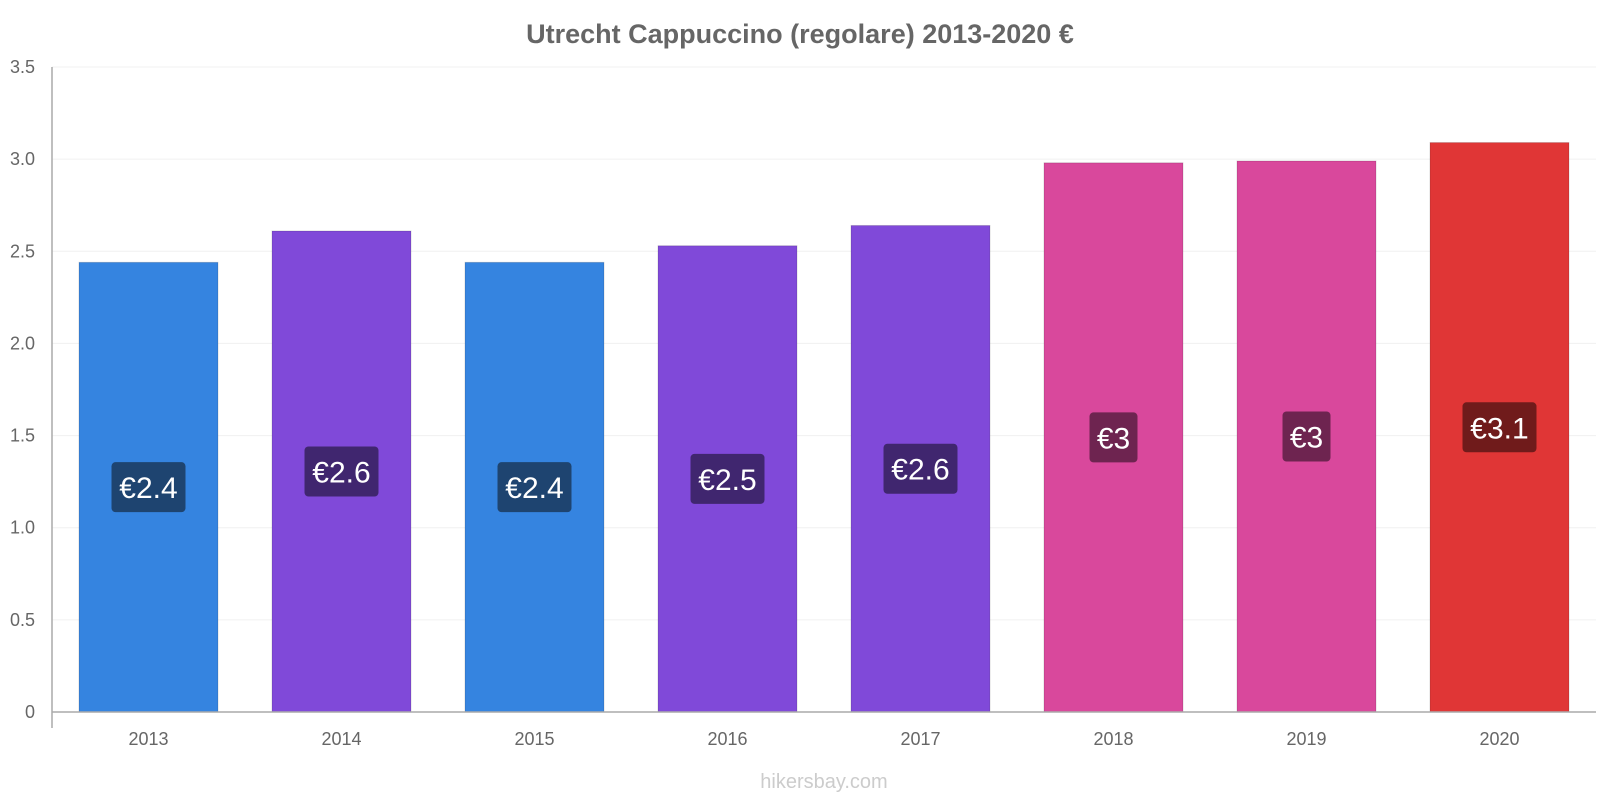 This screenshot has height=800, width=1600. Describe the element at coordinates (1113, 739) in the screenshot. I see `x-tick-label: 2018` at that location.